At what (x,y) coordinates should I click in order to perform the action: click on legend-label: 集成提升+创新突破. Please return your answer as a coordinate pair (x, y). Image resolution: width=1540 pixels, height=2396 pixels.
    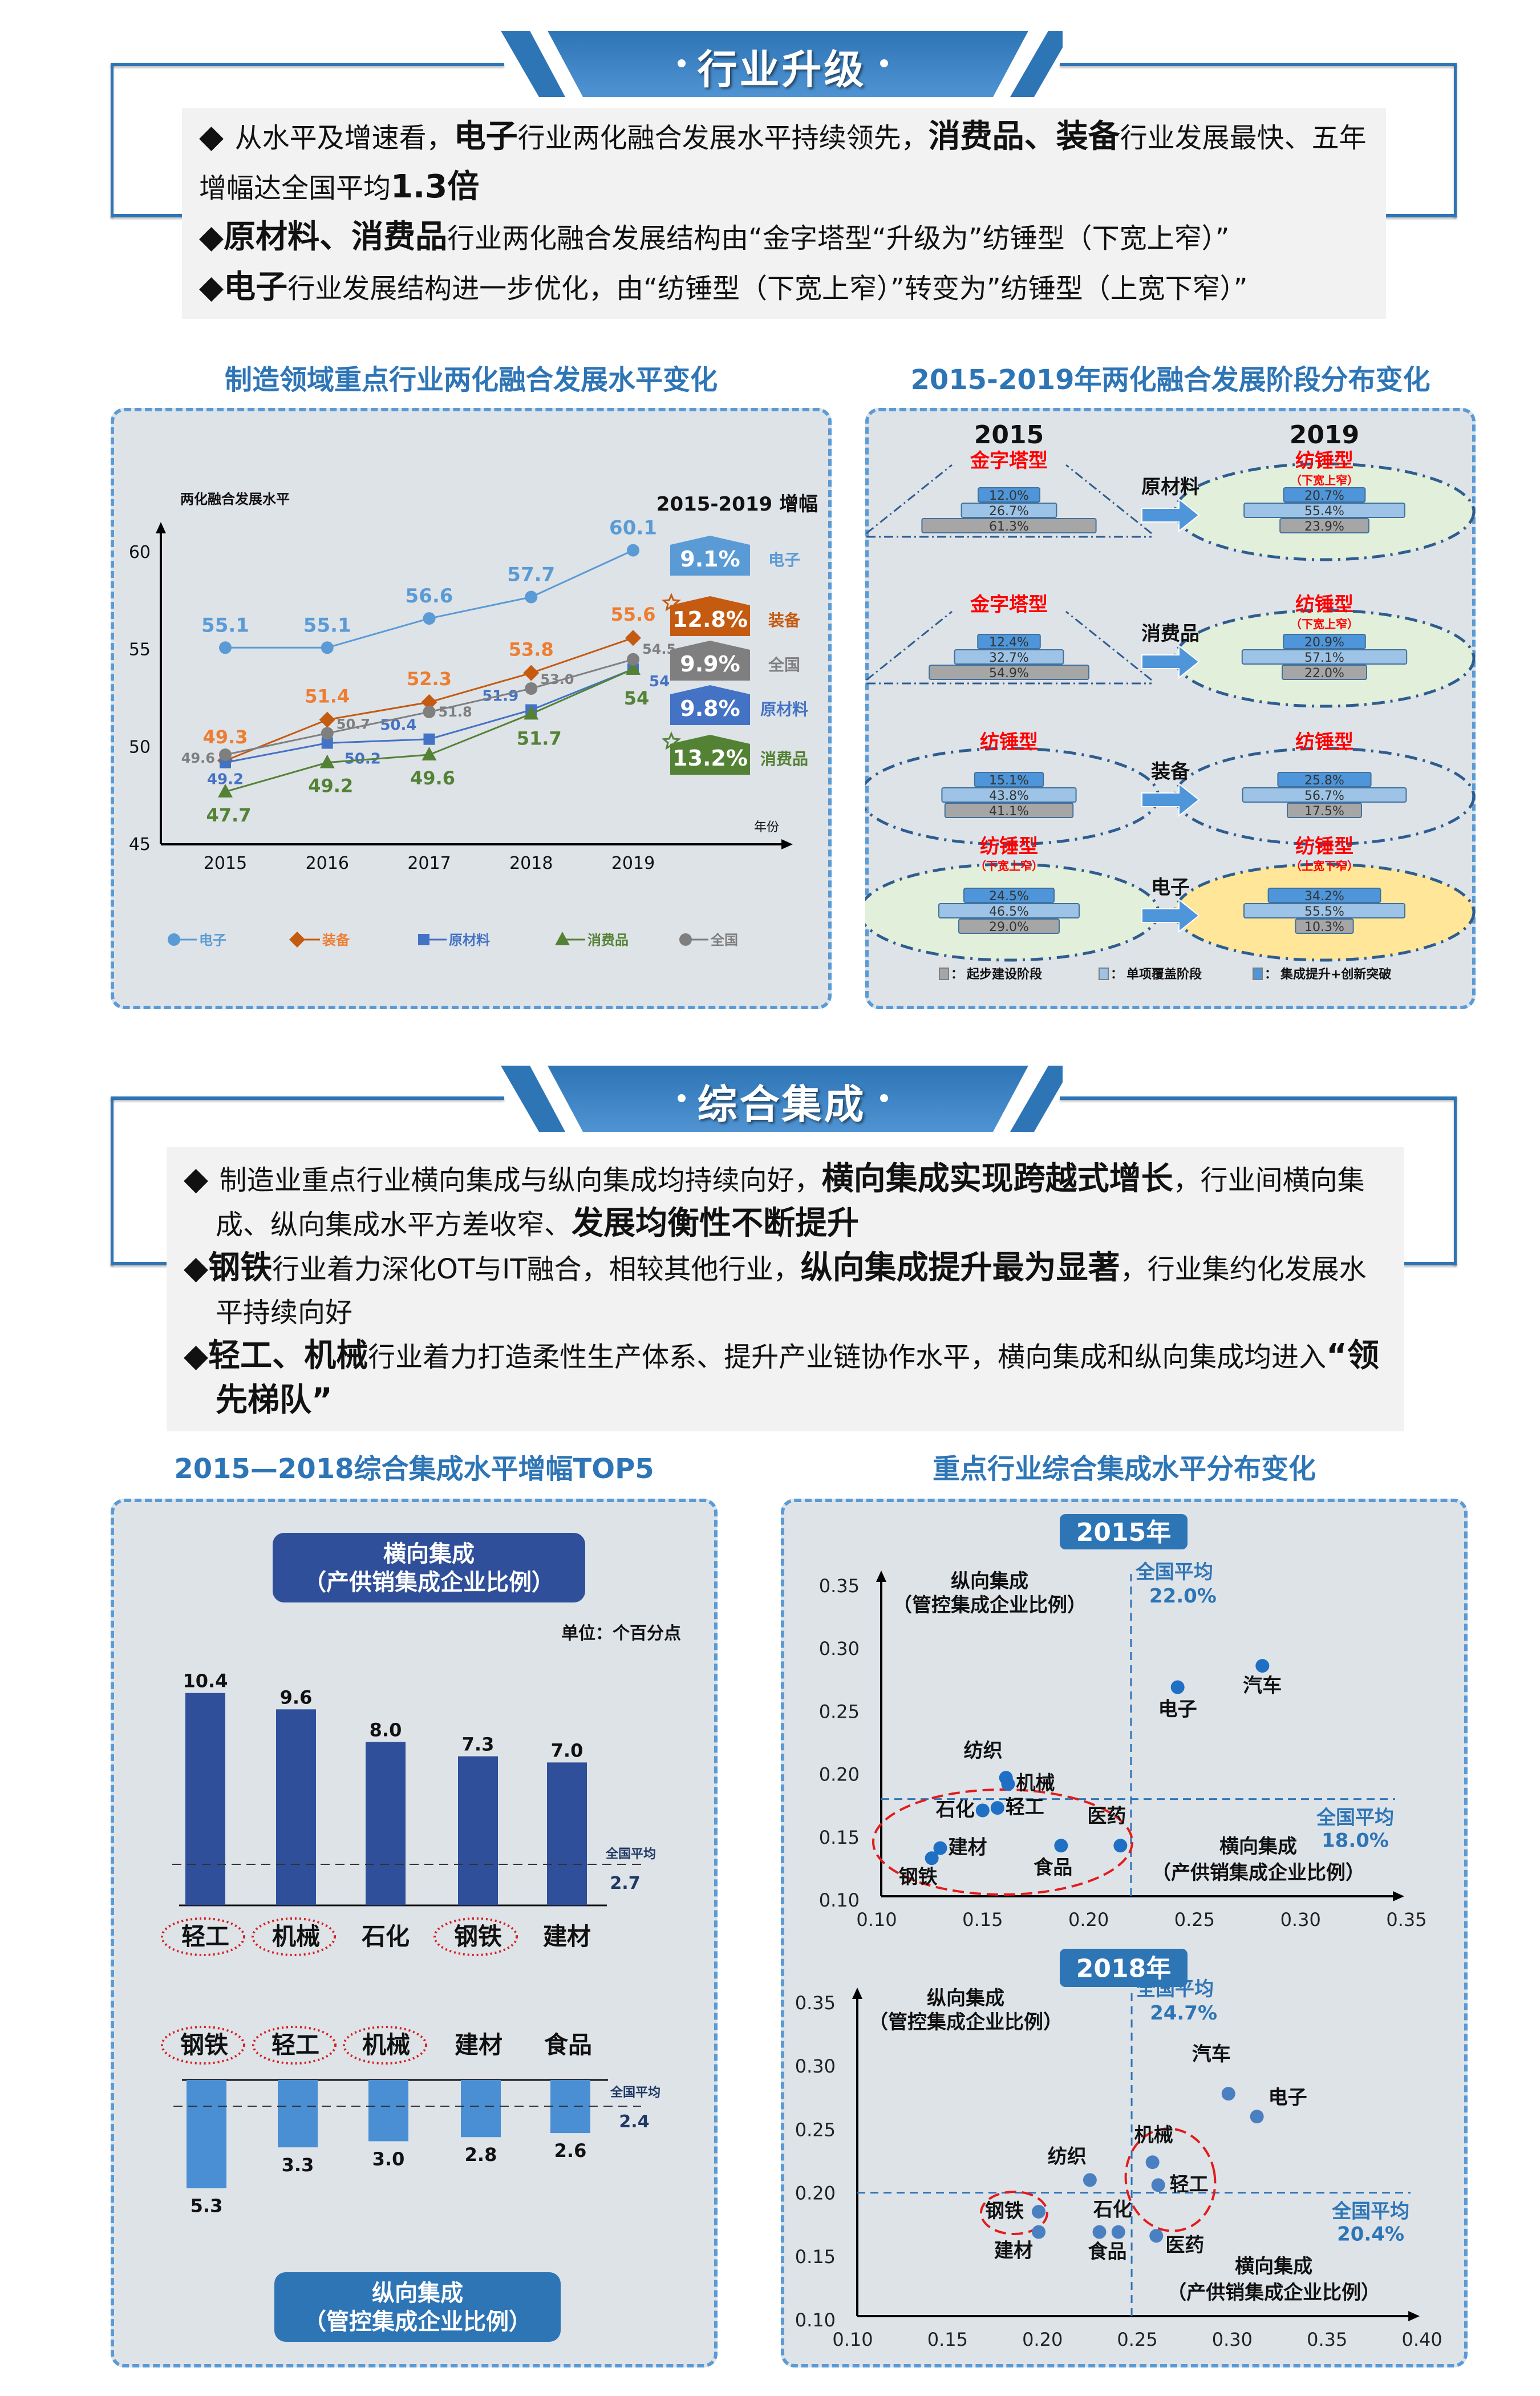
    Looking at the image, I should click on (1335, 974).